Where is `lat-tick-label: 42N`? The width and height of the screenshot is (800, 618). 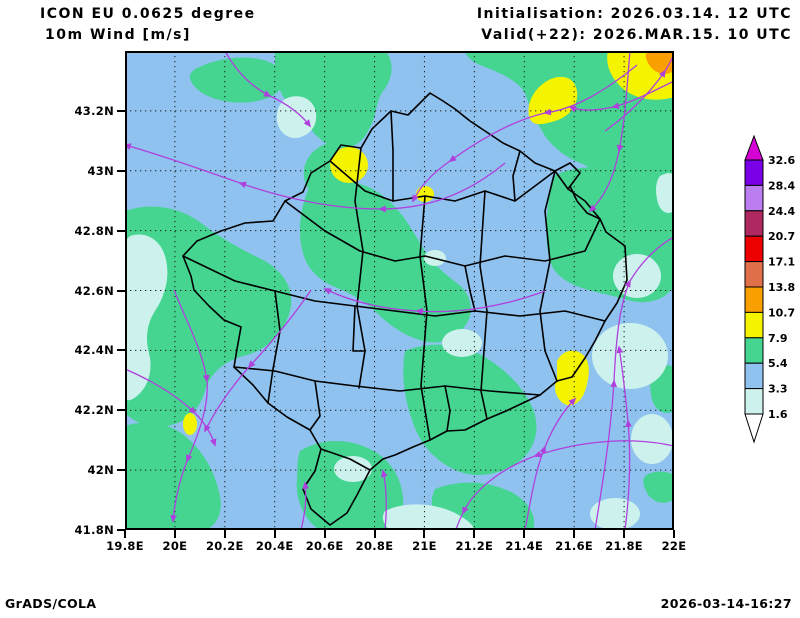 lat-tick-label: 42N is located at coordinates (100, 470).